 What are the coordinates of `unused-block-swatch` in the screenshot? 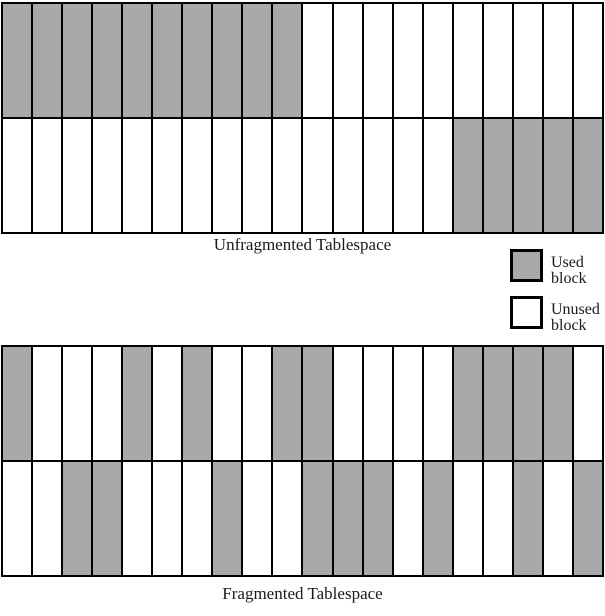 It's located at (526, 312).